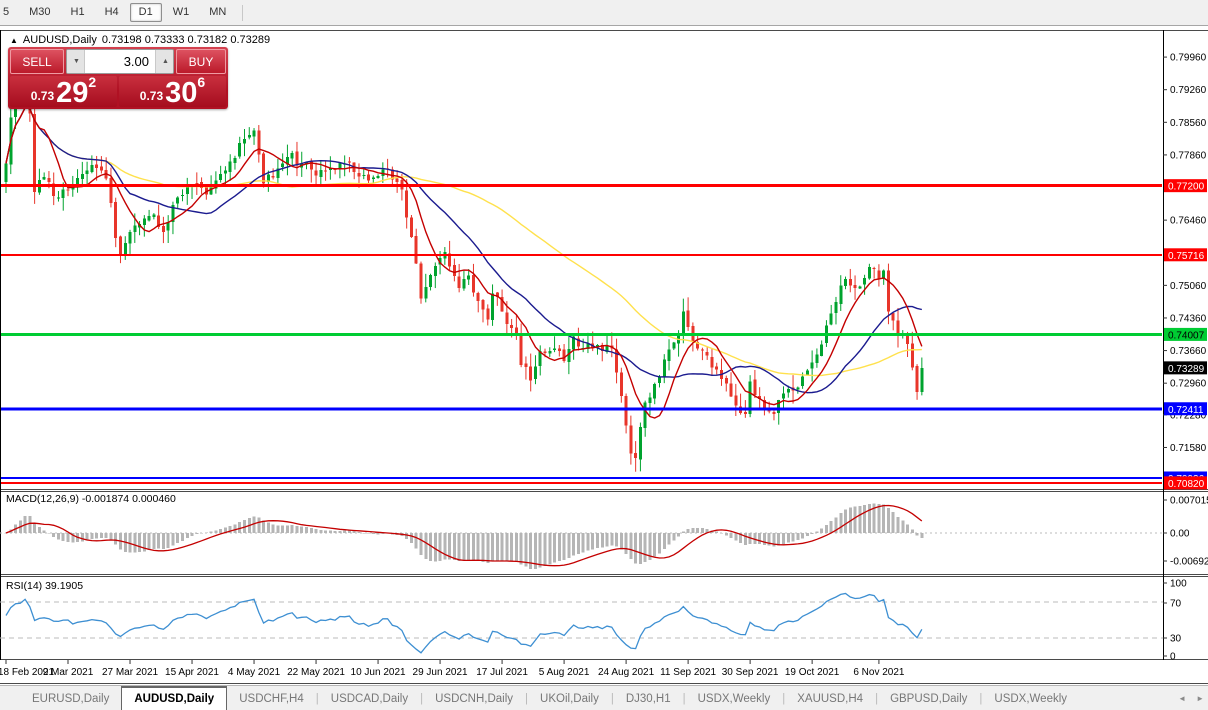 Image resolution: width=1208 pixels, height=710 pixels. I want to click on buy-price-big: 30, so click(181, 93).